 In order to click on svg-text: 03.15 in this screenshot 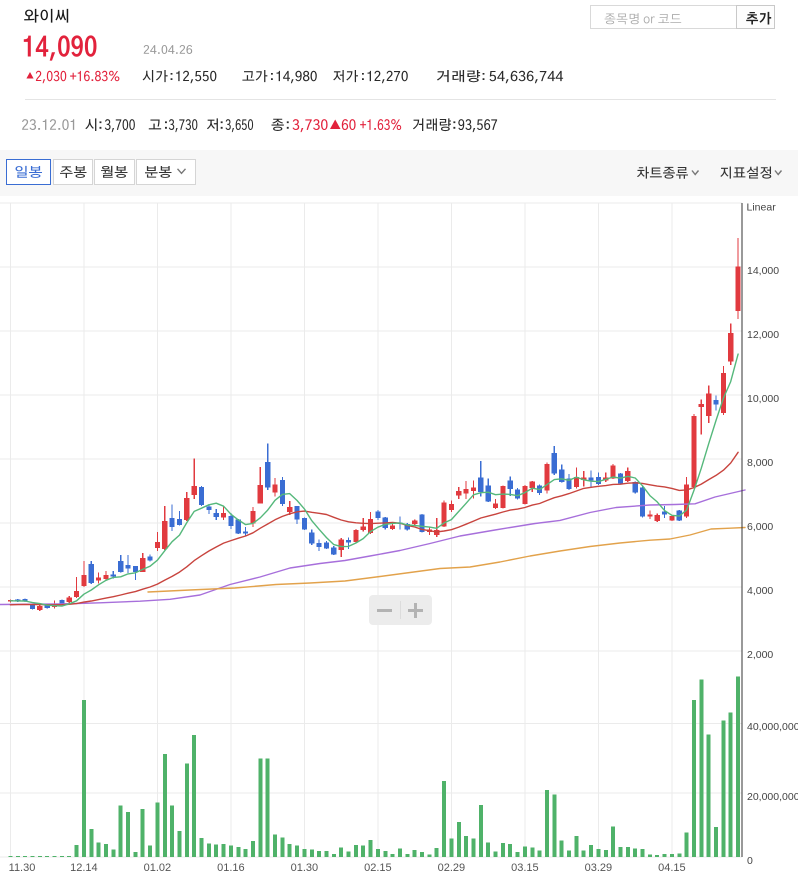, I will do `click(525, 868)`.